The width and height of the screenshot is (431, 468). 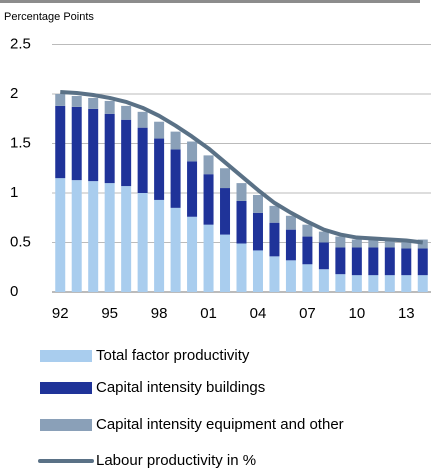 I want to click on x-tick-label: 07, so click(x=307, y=313).